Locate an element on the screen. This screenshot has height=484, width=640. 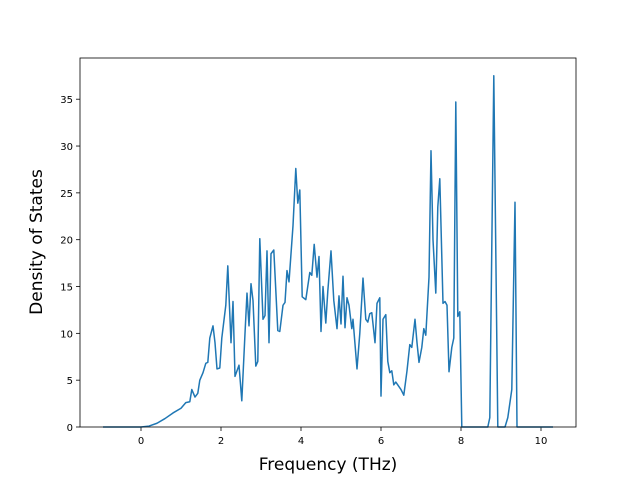
y-tick-label: 0 is located at coordinates (70, 428).